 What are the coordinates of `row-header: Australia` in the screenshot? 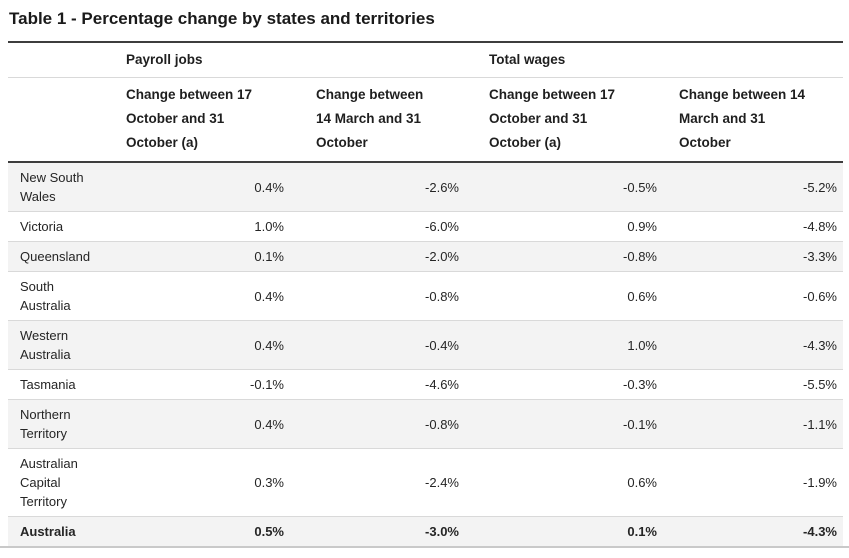 It's located at (48, 531).